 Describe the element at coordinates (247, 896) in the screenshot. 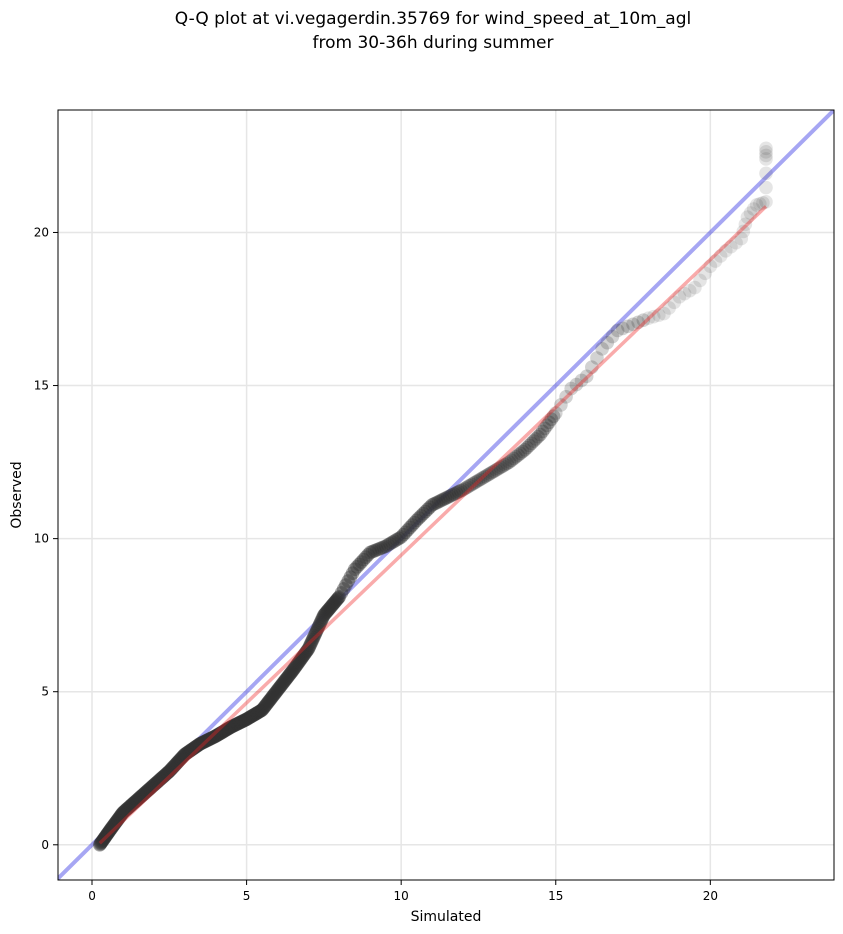

I see `x-tick-label-1: 5` at that location.